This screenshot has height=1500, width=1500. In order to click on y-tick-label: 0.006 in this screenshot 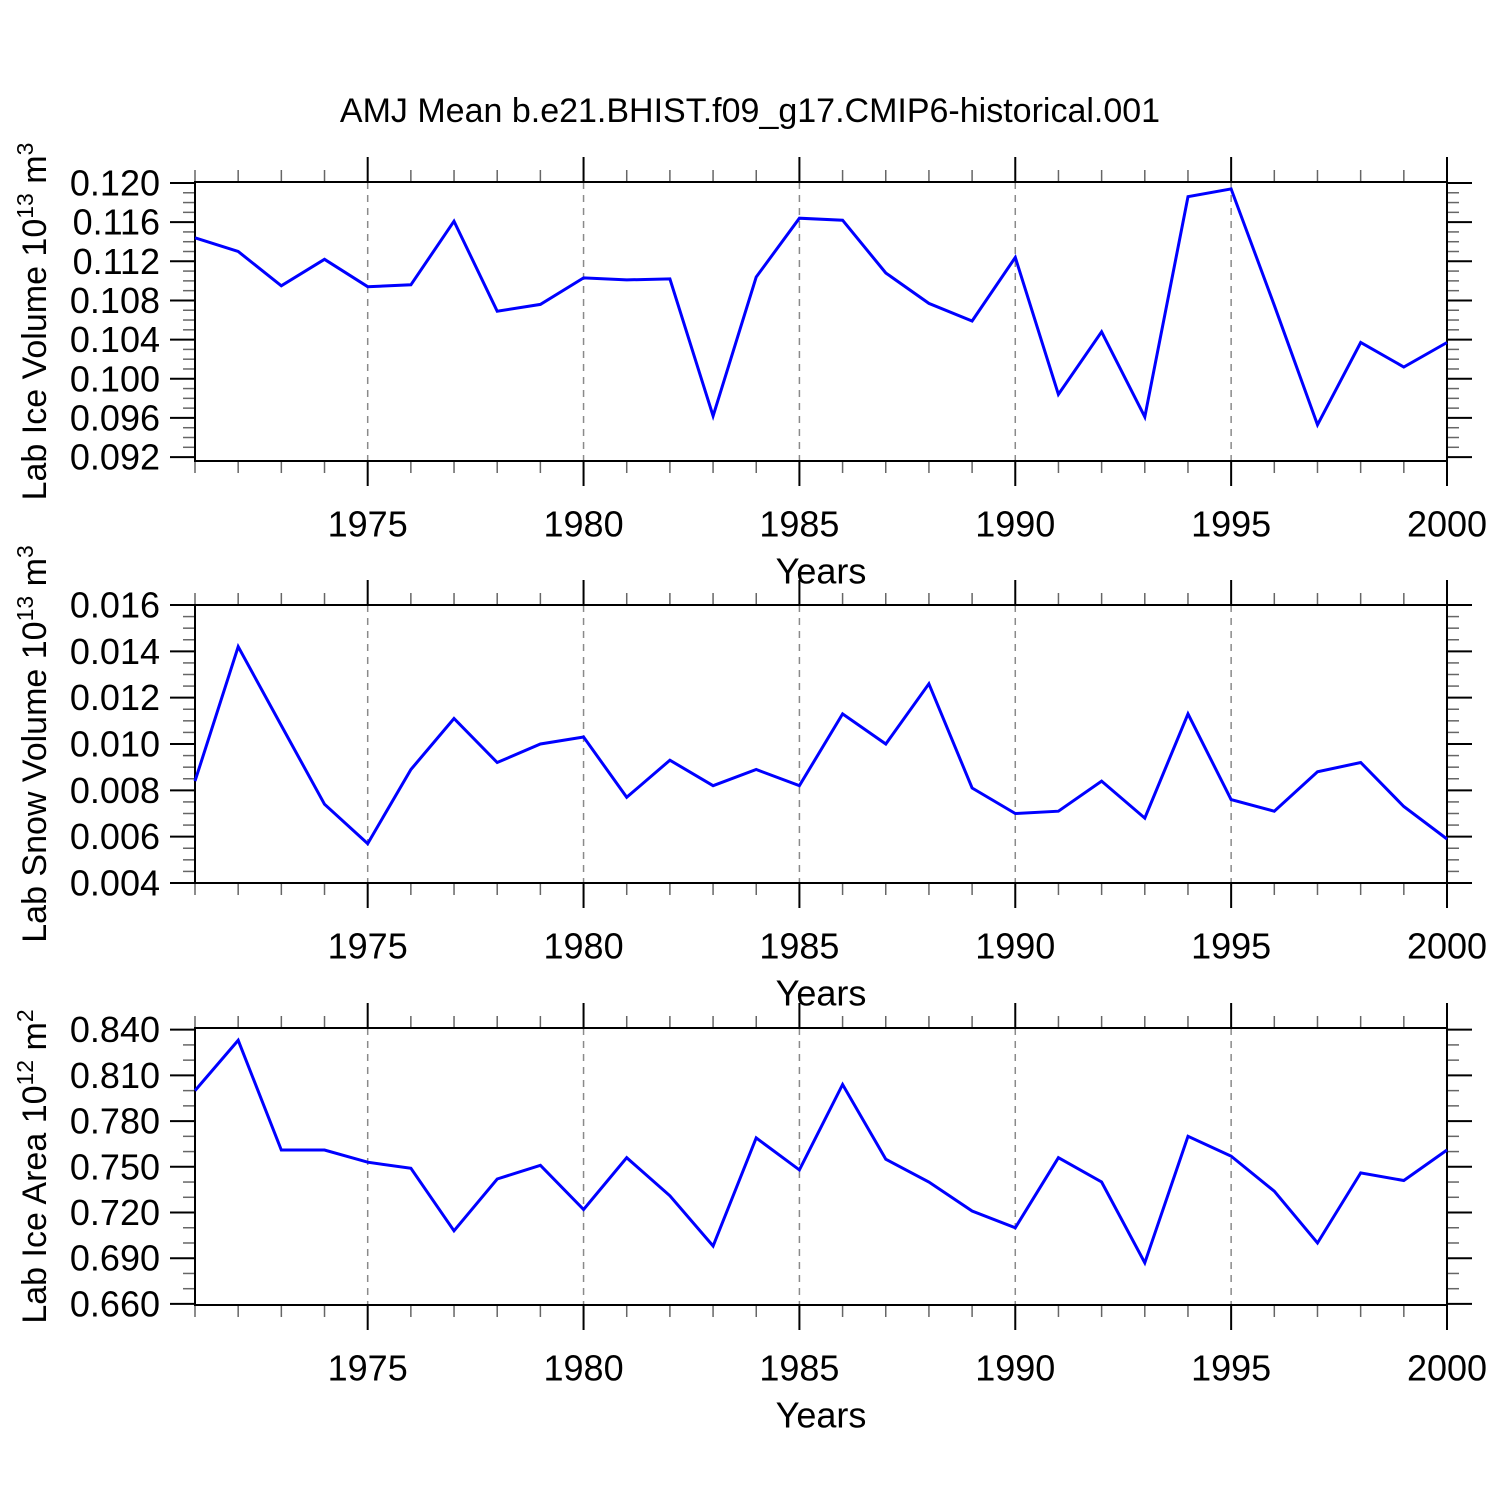, I will do `click(115, 836)`.